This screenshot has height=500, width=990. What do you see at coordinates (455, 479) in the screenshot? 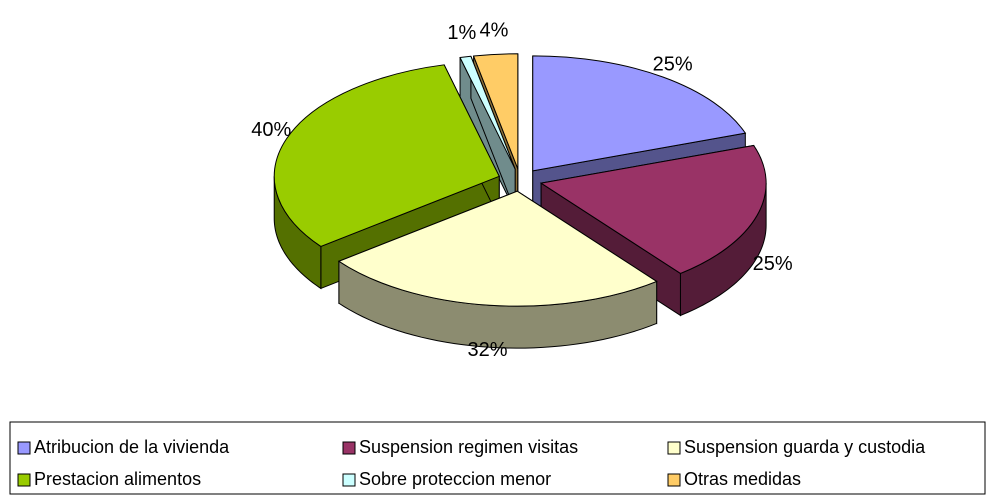
I see `legend-label: Sobre proteccion menor` at bounding box center [455, 479].